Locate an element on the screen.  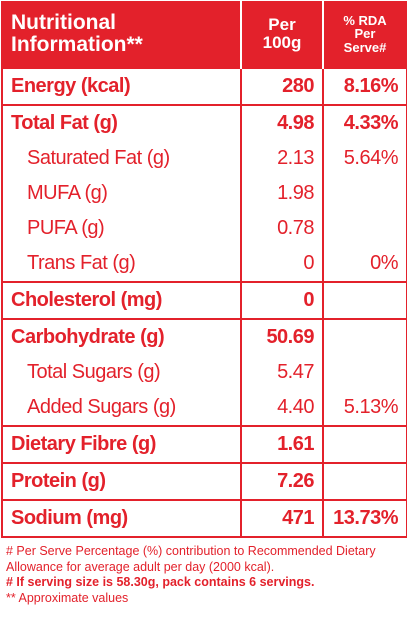
table-row: Total Sugars (g) 5.47 is located at coordinates (204, 372).